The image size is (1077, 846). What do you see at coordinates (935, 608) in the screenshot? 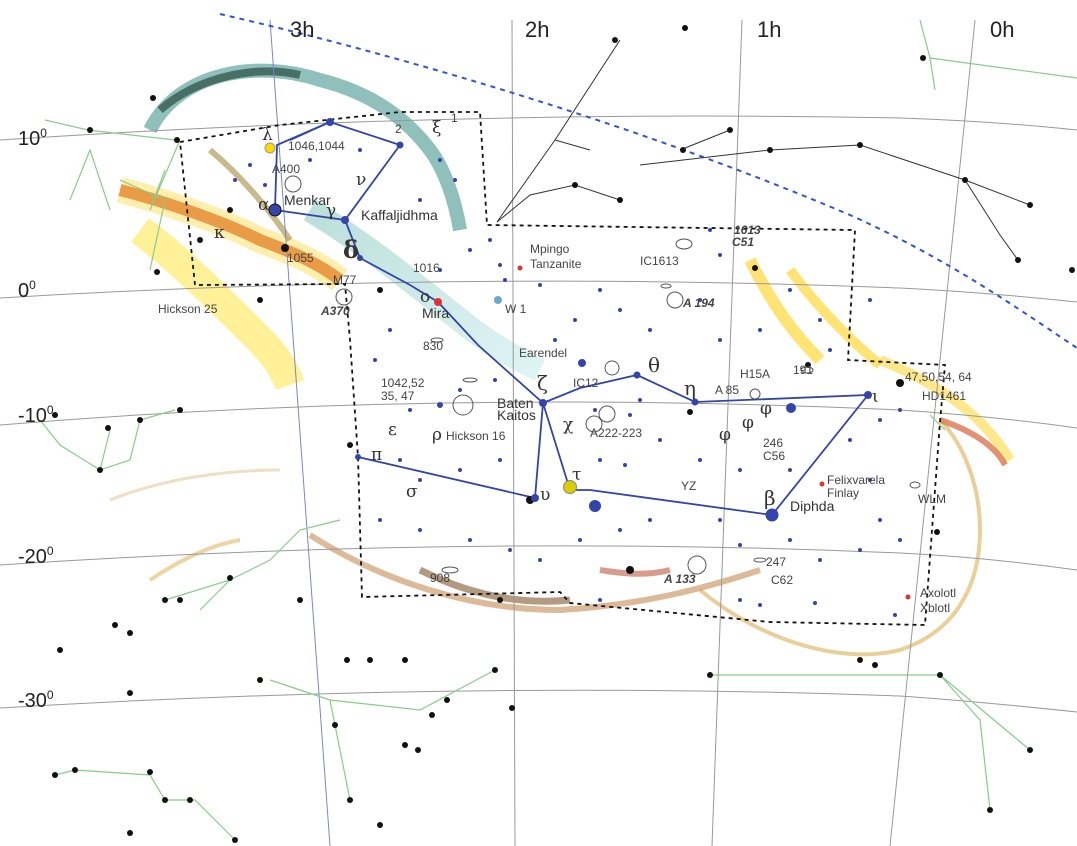
I see `object-label: Xblotl` at bounding box center [935, 608].